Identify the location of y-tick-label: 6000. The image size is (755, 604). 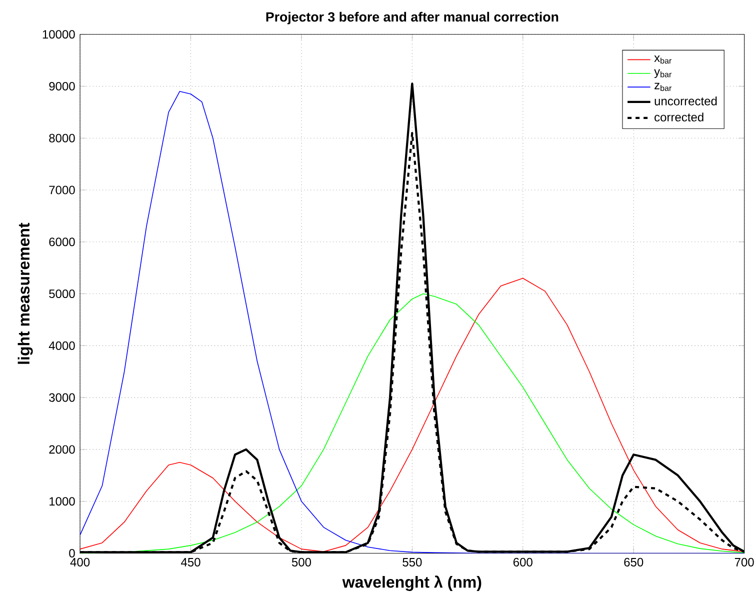
(62, 242).